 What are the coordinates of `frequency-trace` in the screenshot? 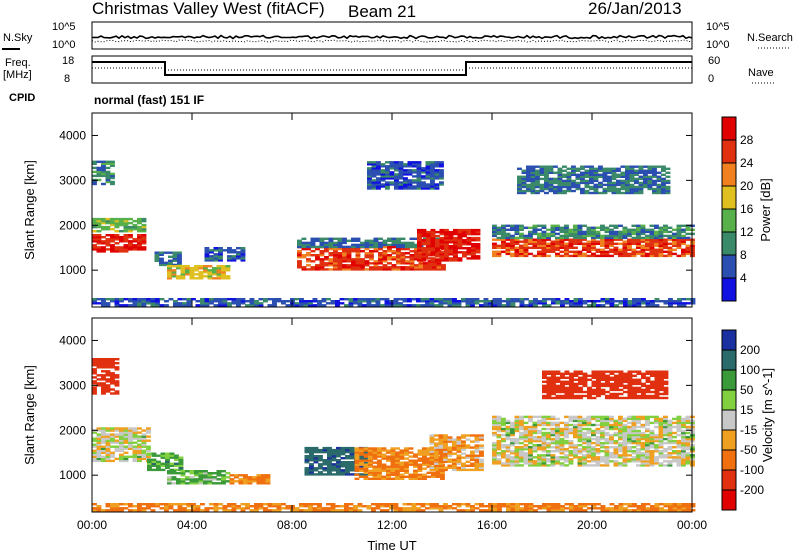 It's located at (392, 68).